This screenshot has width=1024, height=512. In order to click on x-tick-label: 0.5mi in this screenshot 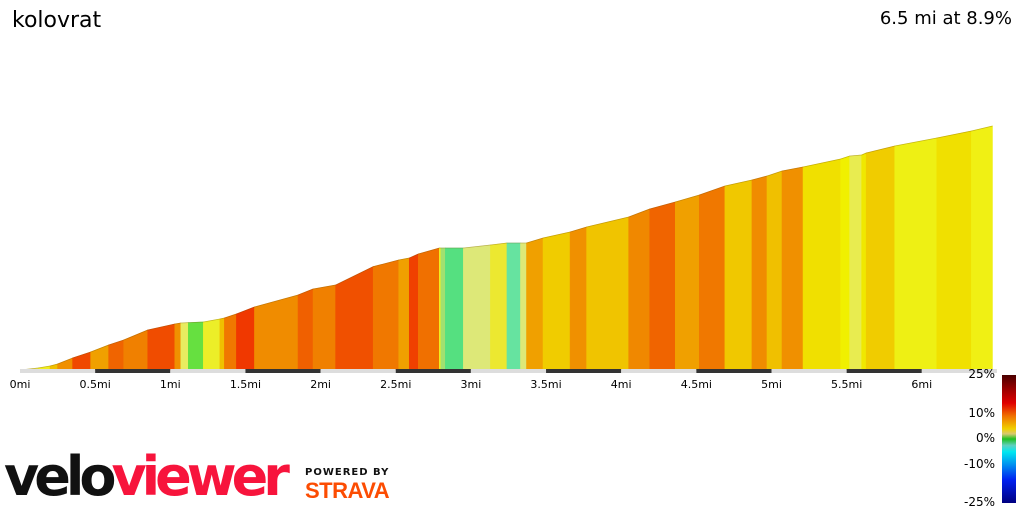, I will do `click(95, 384)`.